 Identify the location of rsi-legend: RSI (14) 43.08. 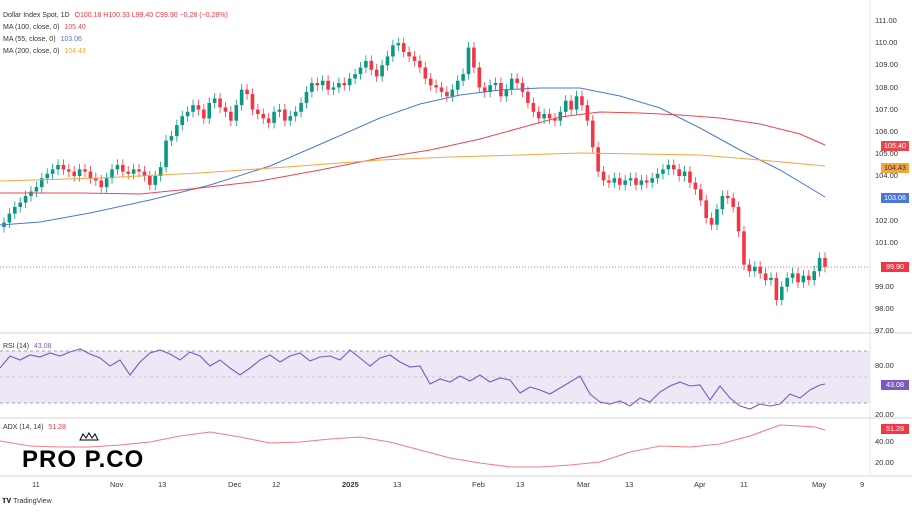
(27, 347).